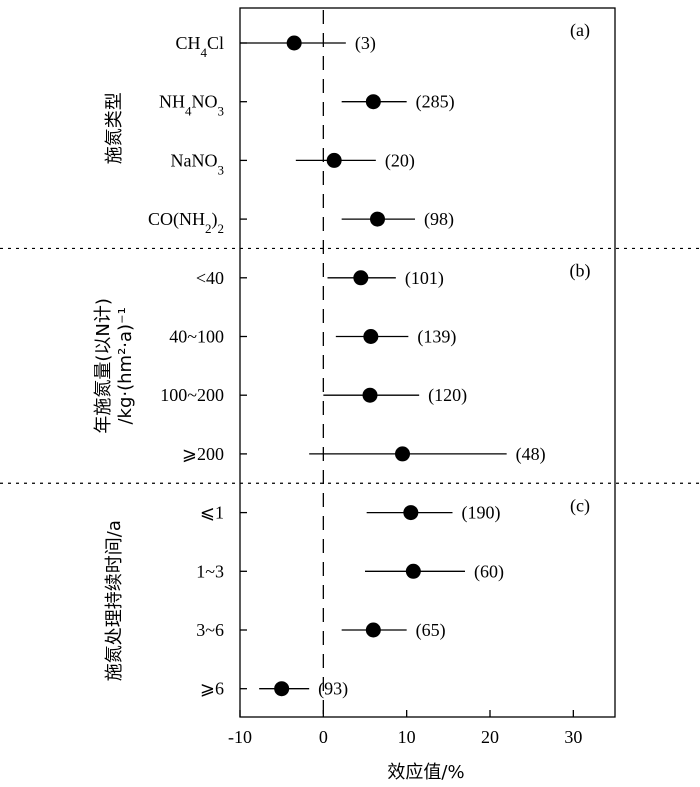  Describe the element at coordinates (114, 128) in the screenshot. I see `group-label: 施氮类型` at that location.